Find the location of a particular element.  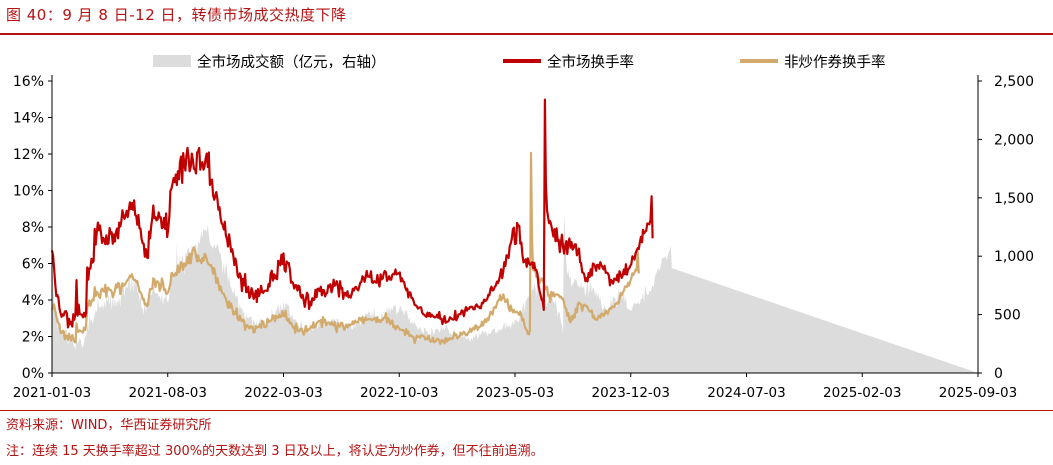

left-tick-label: 12% is located at coordinates (28, 155).